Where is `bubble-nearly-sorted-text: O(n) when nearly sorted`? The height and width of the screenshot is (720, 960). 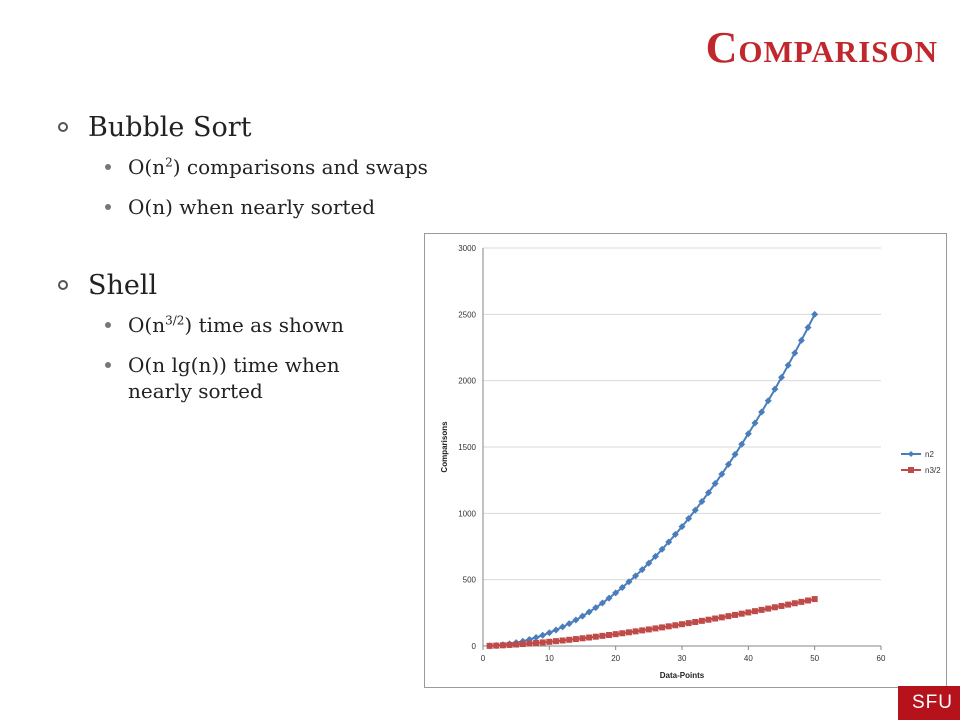 bubble-nearly-sorted-text: O(n) when nearly sorted is located at coordinates (252, 207).